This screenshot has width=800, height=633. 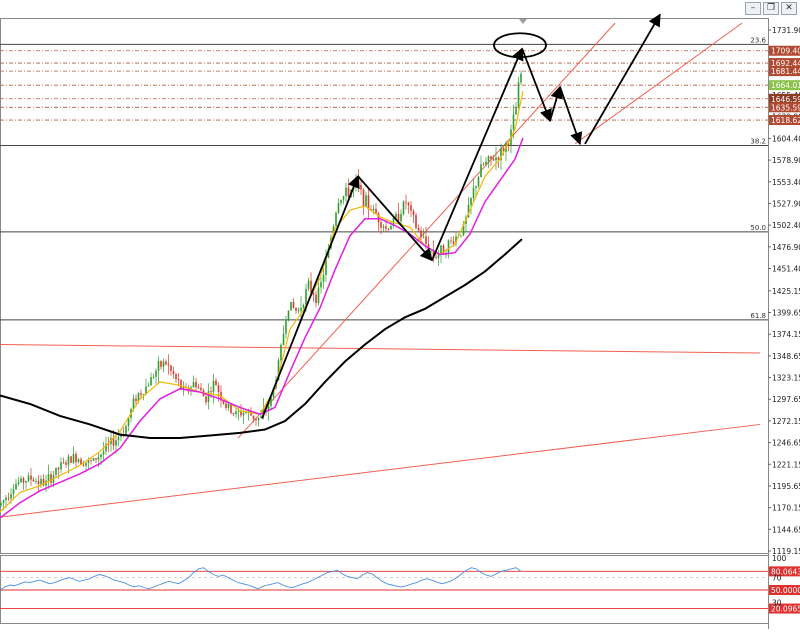 What do you see at coordinates (786, 508) in the screenshot?
I see `price-tick-label: 1170.15` at bounding box center [786, 508].